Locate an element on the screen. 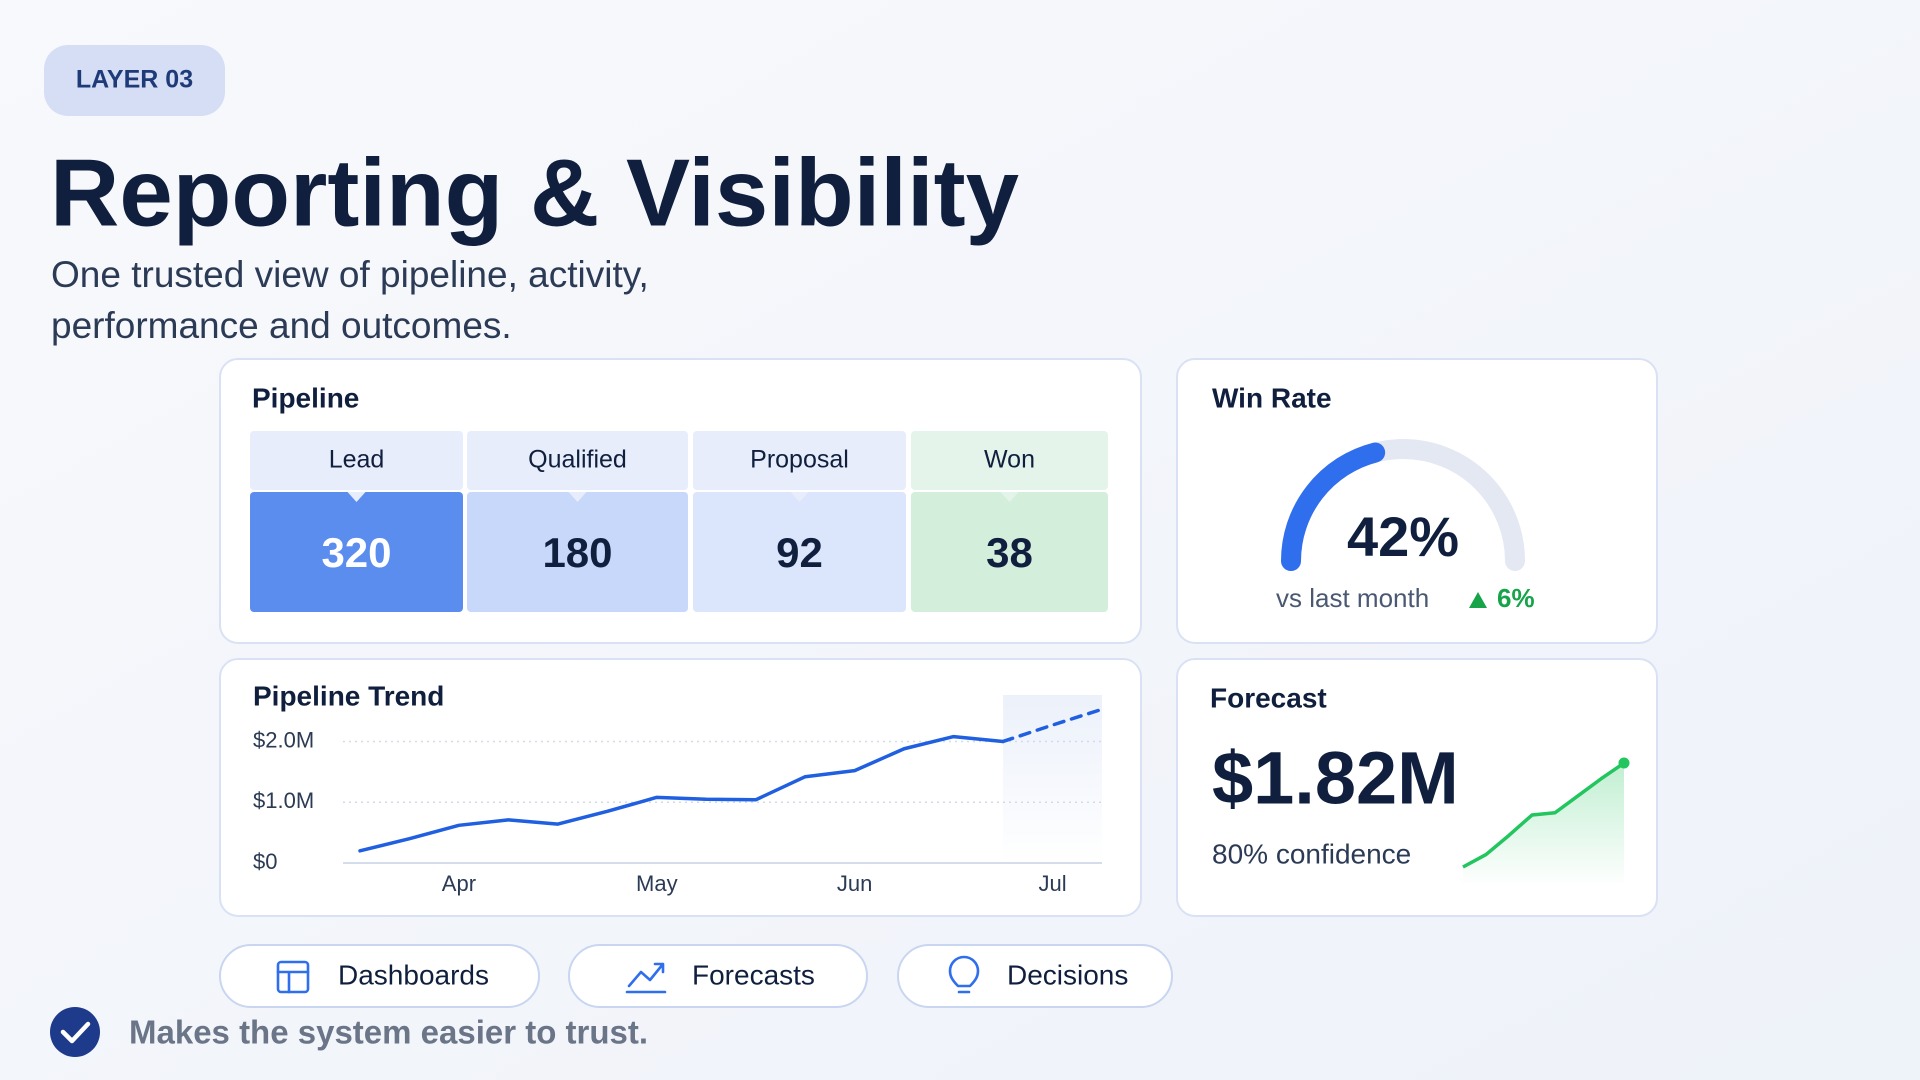 The height and width of the screenshot is (1080, 1920). footer: Makes the system easier to trust. is located at coordinates (388, 1032).